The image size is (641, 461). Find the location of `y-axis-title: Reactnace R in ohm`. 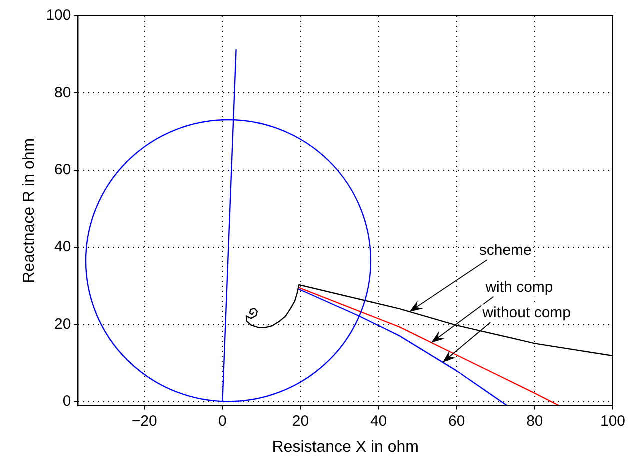

y-axis-title: Reactnace R in ohm is located at coordinates (29, 211).